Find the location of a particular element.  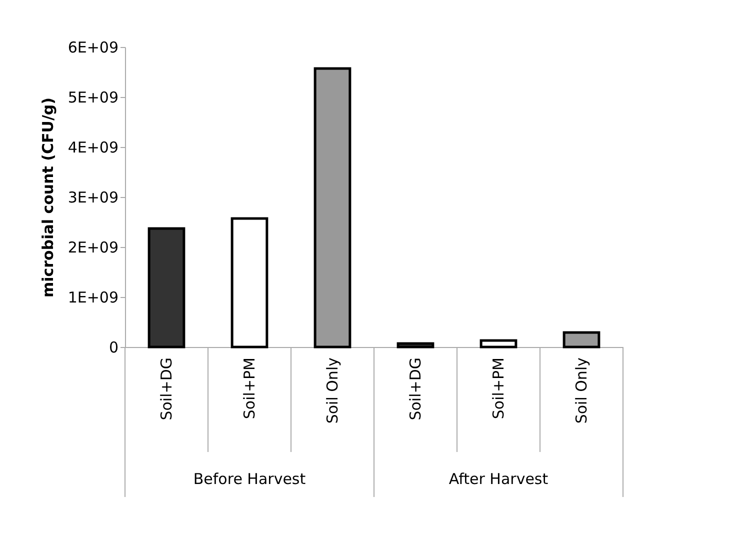

y-tick-label: 1E+09 is located at coordinates (93, 297).